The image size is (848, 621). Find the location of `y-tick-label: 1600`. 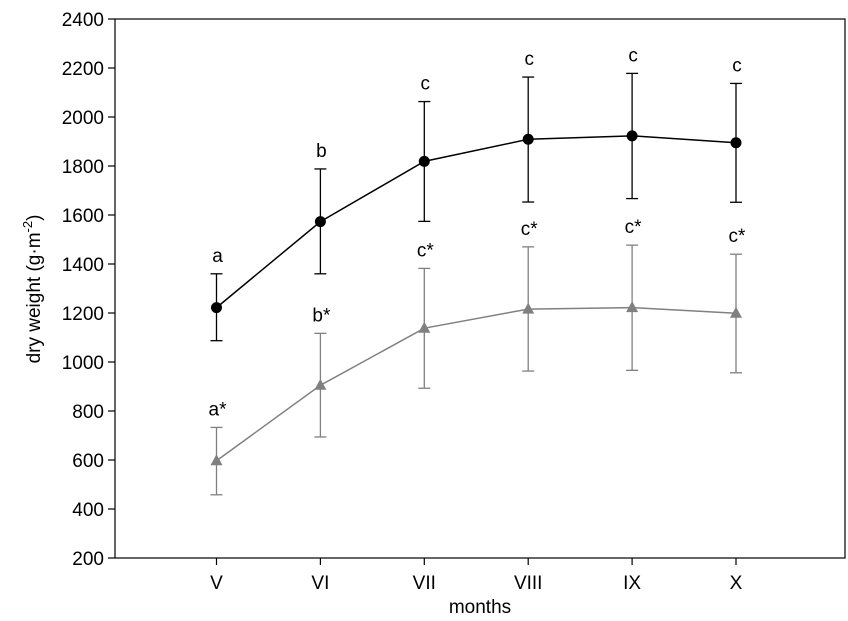

y-tick-label: 1600 is located at coordinates (83, 216).